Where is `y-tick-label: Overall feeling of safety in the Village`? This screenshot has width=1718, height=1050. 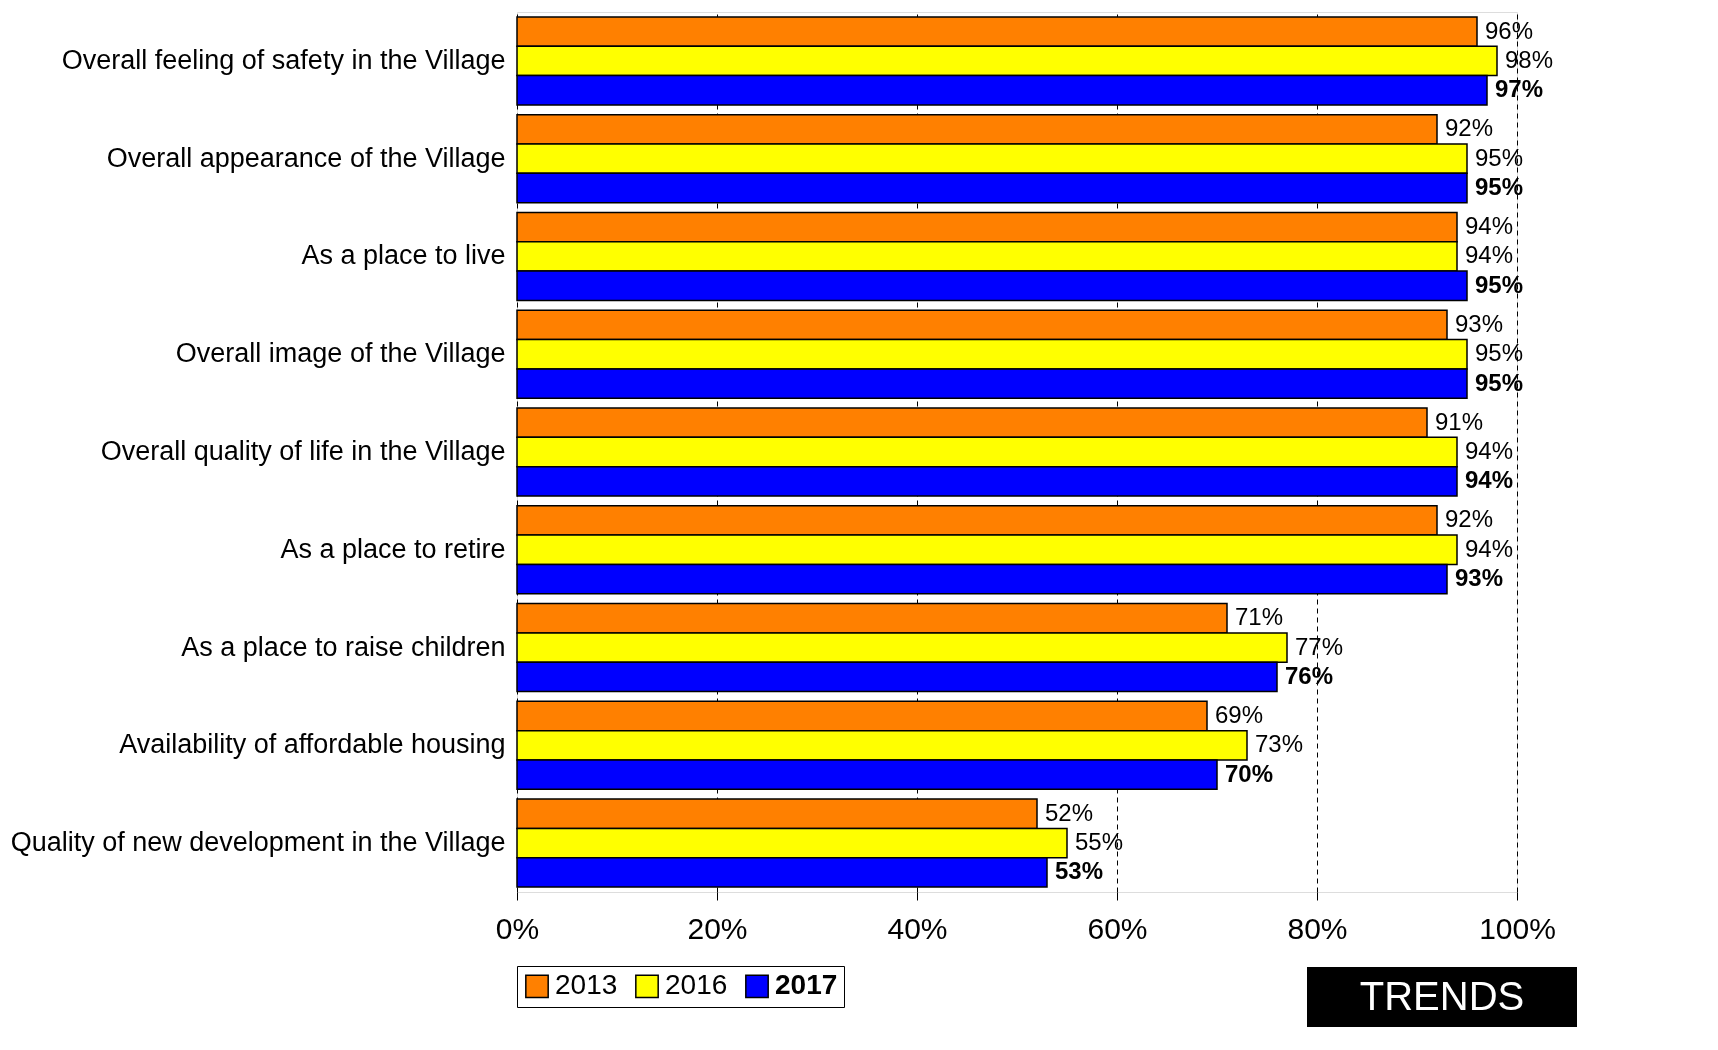 y-tick-label: Overall feeling of safety in the Village is located at coordinates (283, 59).